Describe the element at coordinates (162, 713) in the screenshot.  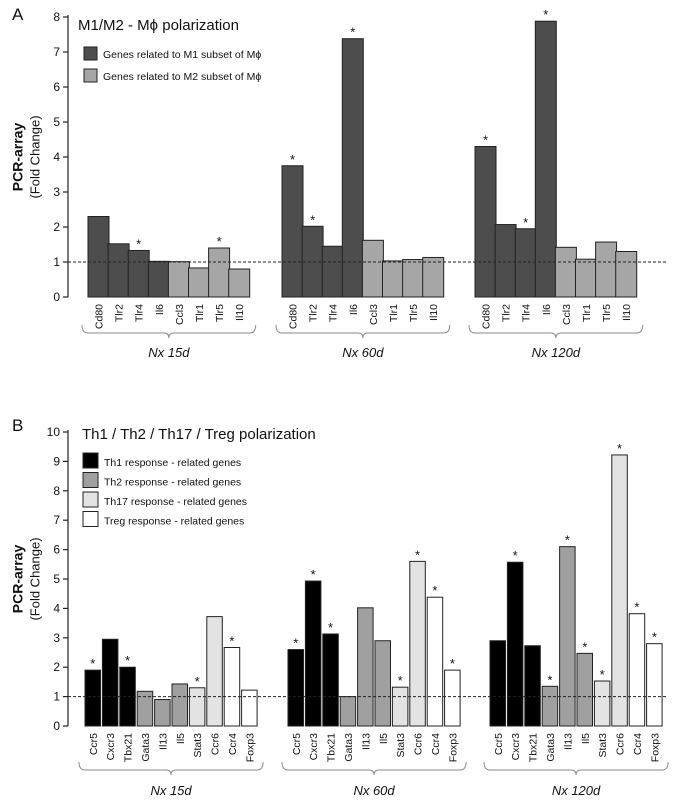
I see `panel-b-bar-il13` at that location.